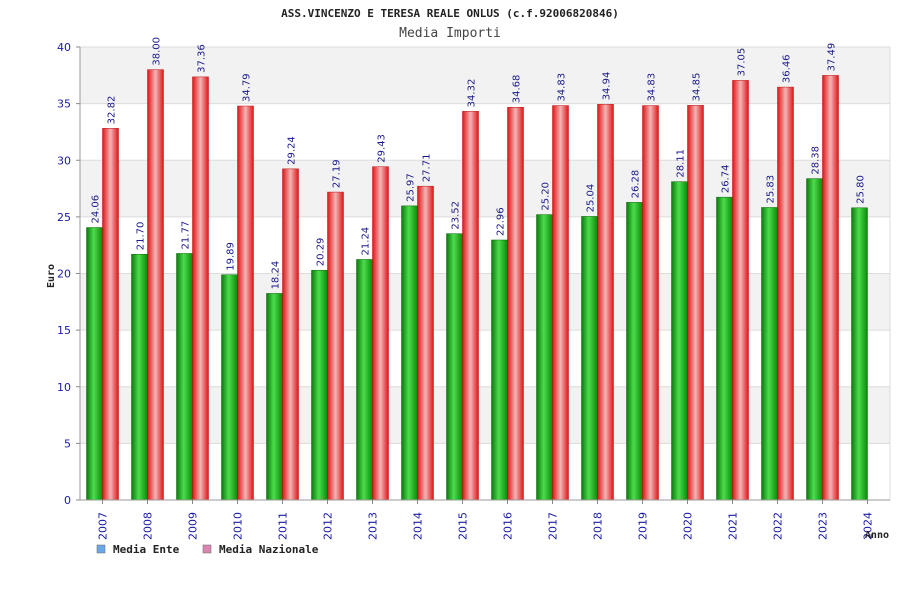 This screenshot has width=900, height=600. Describe the element at coordinates (778, 526) in the screenshot. I see `x-tick-label: 2022` at that location.